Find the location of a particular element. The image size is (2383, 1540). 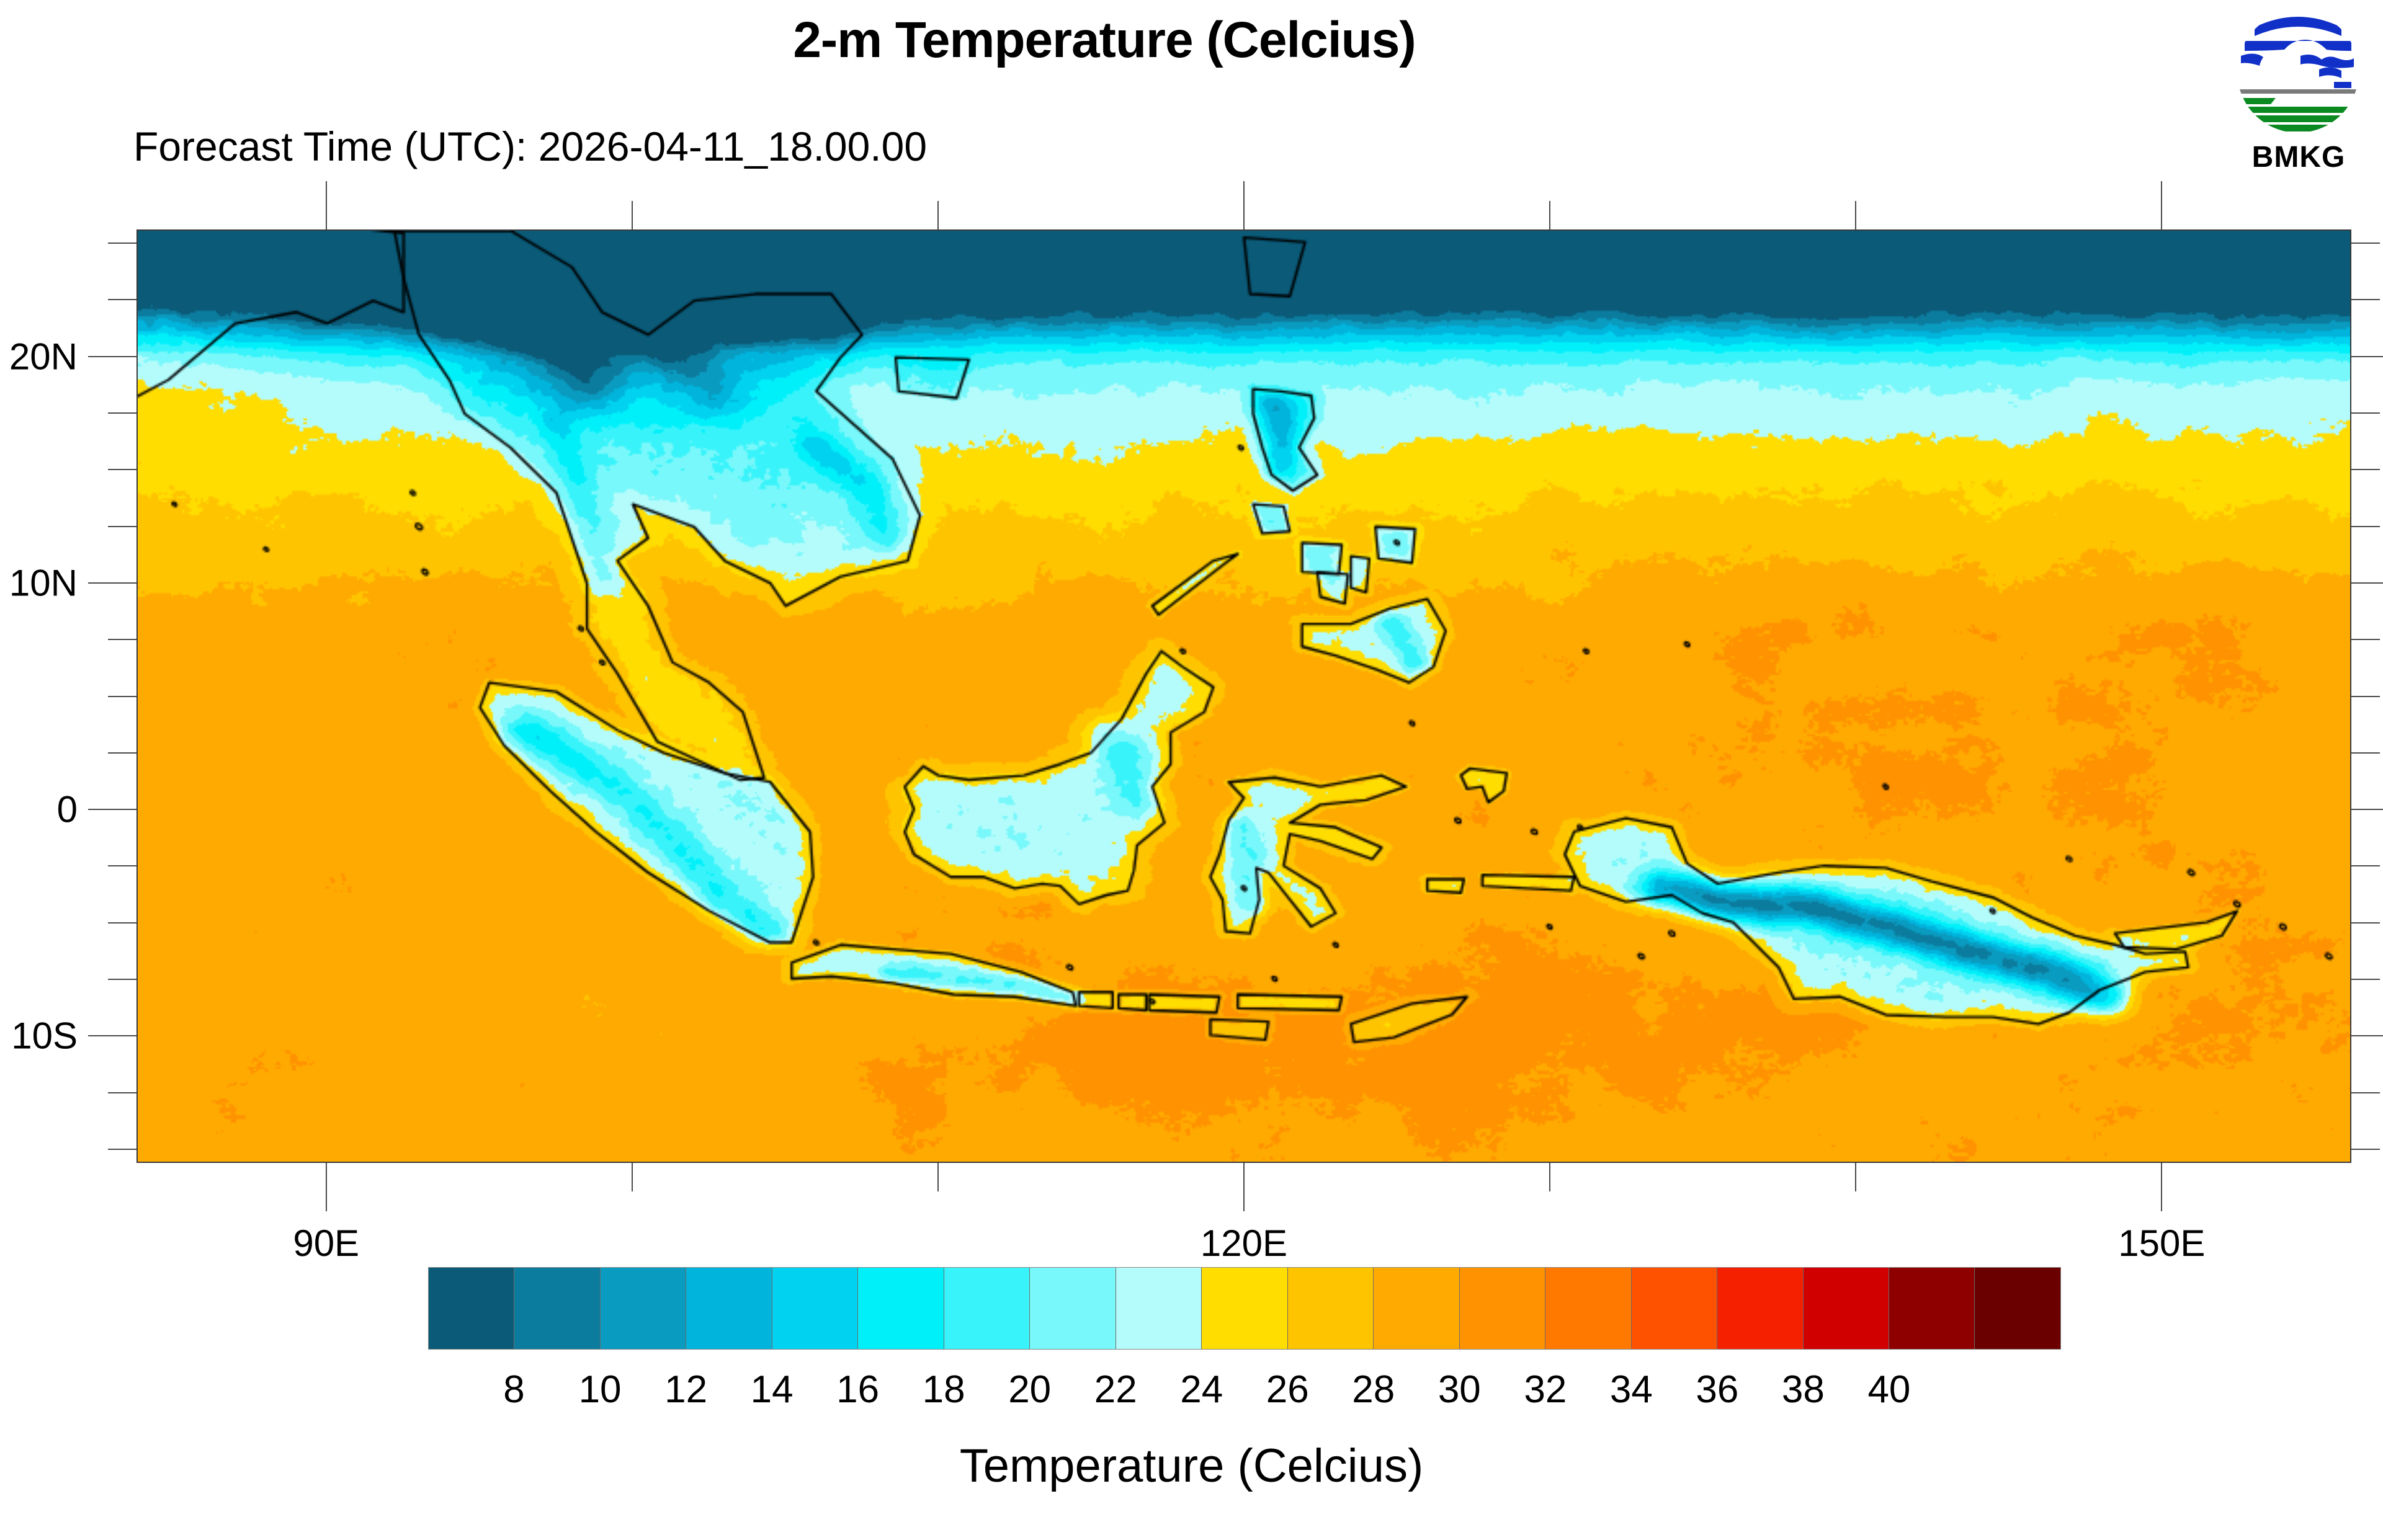

x-axis-label: 150E is located at coordinates (2162, 1243).